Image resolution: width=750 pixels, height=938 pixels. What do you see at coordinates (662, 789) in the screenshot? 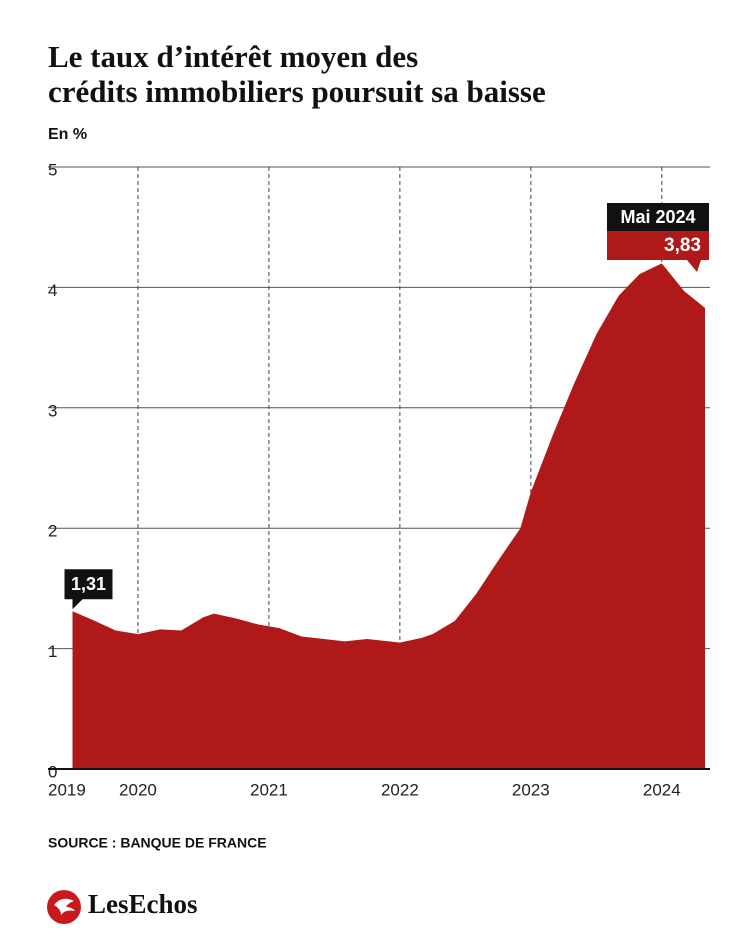
I see `x-tick-label: 2024` at bounding box center [662, 789].